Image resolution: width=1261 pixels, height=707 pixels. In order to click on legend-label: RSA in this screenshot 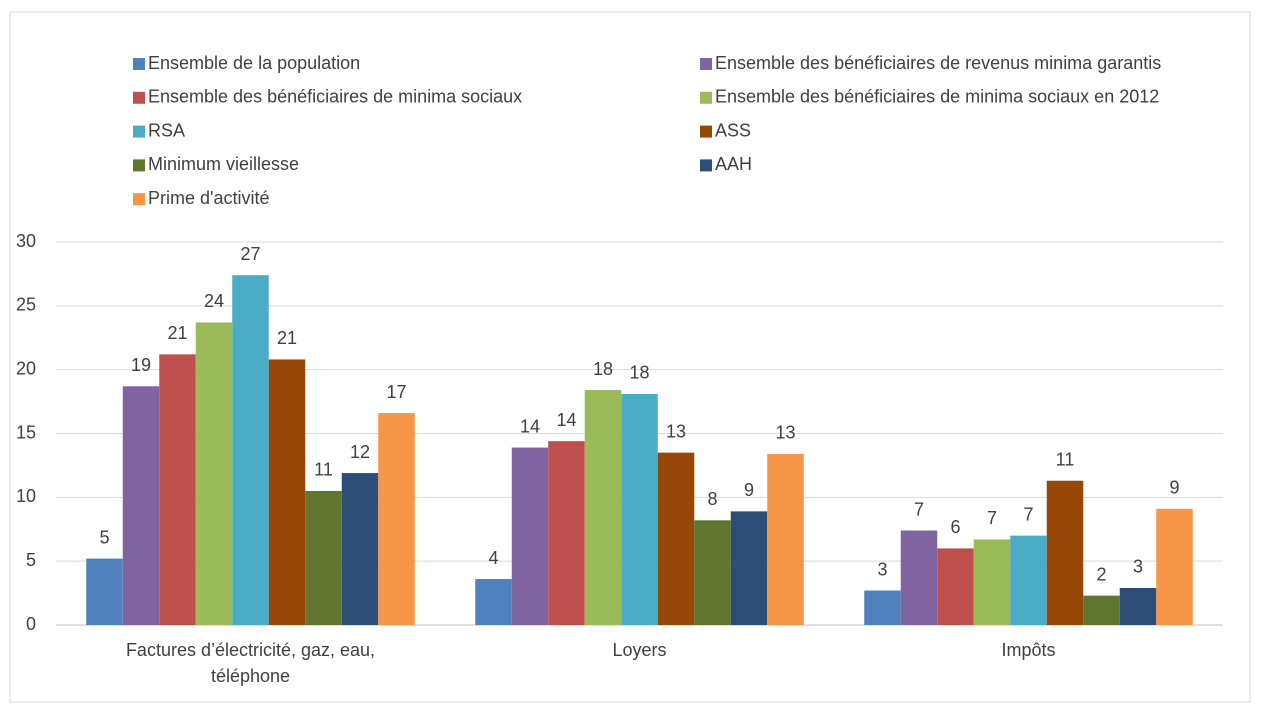, I will do `click(166, 130)`.